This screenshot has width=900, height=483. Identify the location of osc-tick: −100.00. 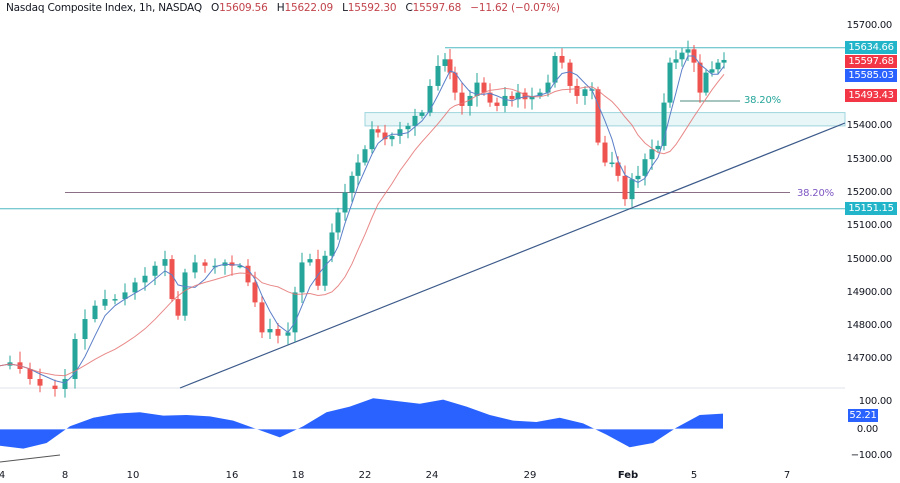
(871, 455).